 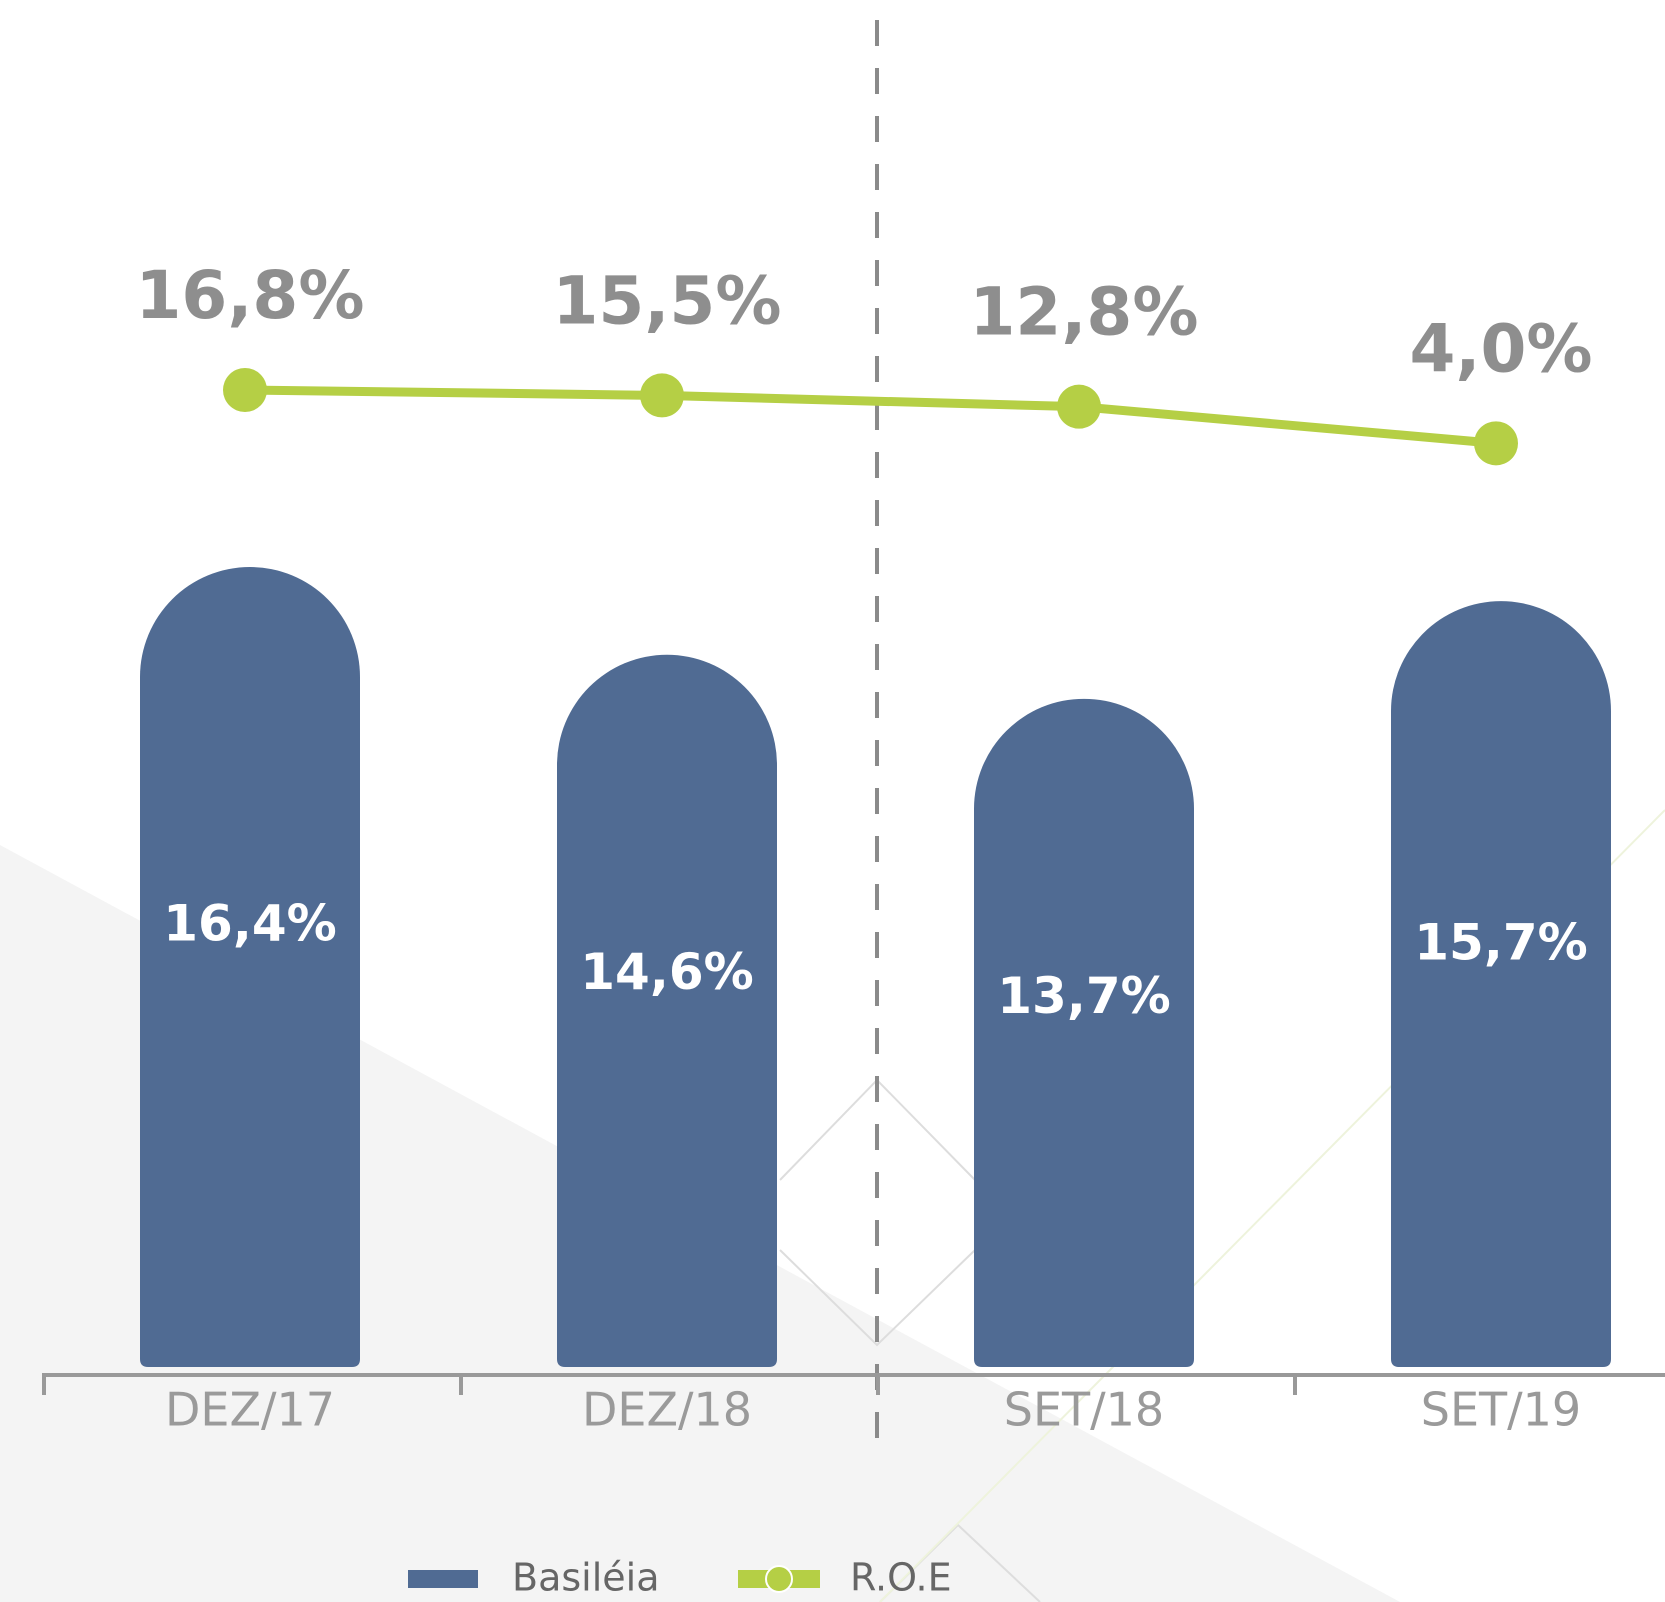 What do you see at coordinates (443, 1579) in the screenshot?
I see `legend-swatch` at bounding box center [443, 1579].